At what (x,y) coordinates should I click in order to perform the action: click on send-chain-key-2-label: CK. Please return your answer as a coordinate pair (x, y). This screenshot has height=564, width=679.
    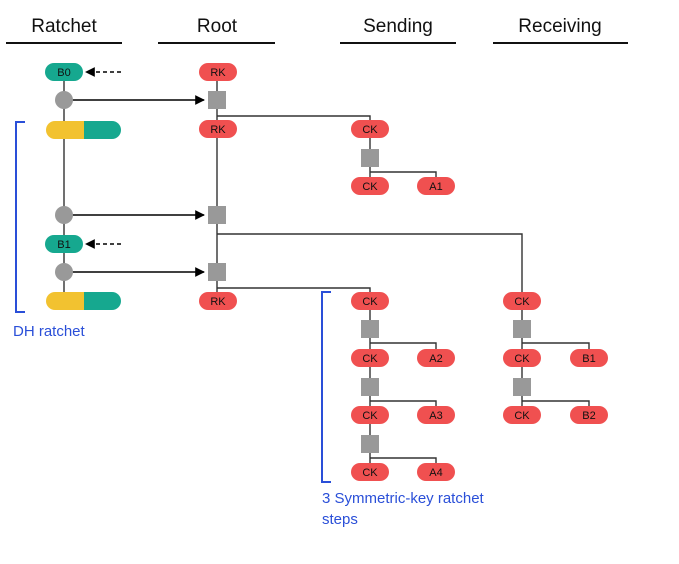
    Looking at the image, I should click on (370, 187).